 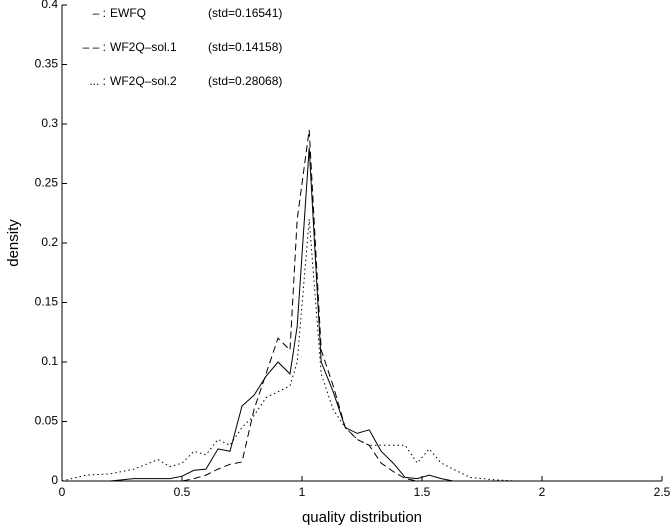 What do you see at coordinates (128, 13) in the screenshot?
I see `legend-label: EWFQ` at bounding box center [128, 13].